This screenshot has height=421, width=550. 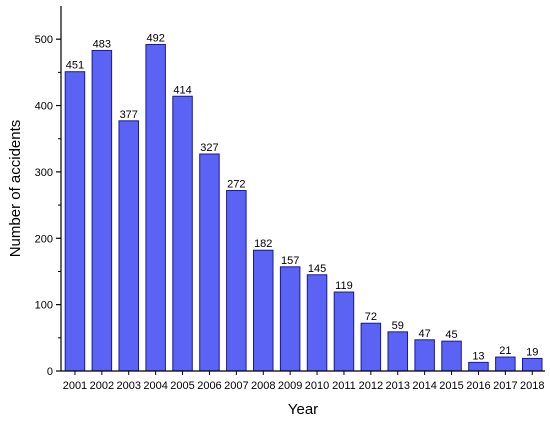 What do you see at coordinates (317, 386) in the screenshot?
I see `x-tick-label-2010: 2010` at bounding box center [317, 386].